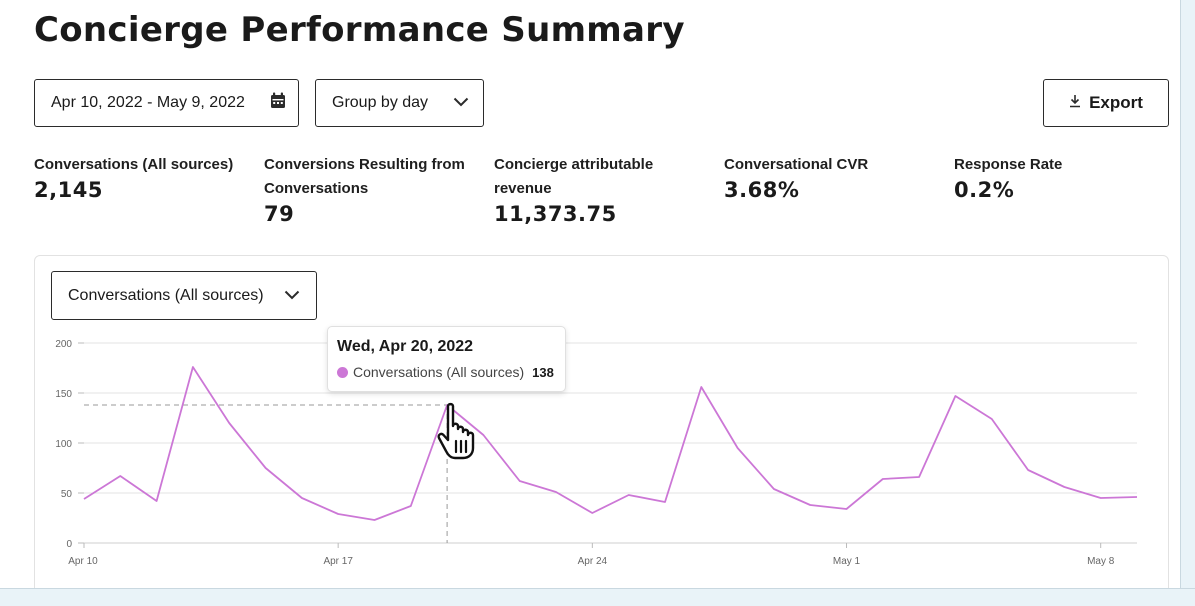 The height and width of the screenshot is (606, 1195). I want to click on hand-pointer-cursor-icon, so click(464, 435).